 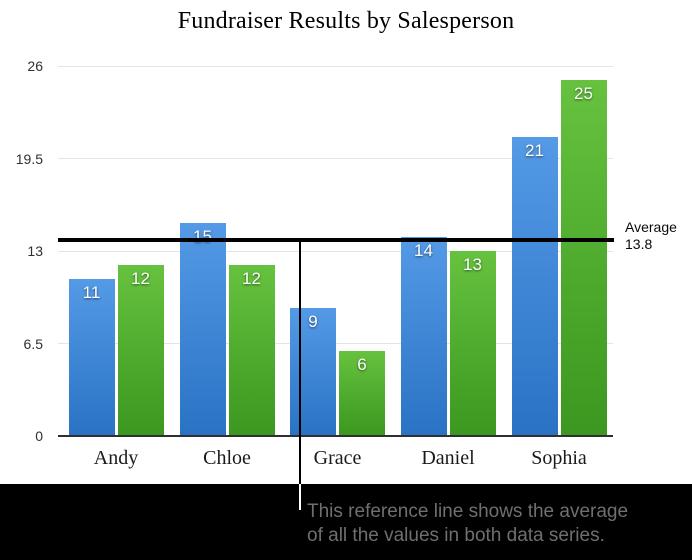 What do you see at coordinates (336, 239) in the screenshot?
I see `reference-line` at bounding box center [336, 239].